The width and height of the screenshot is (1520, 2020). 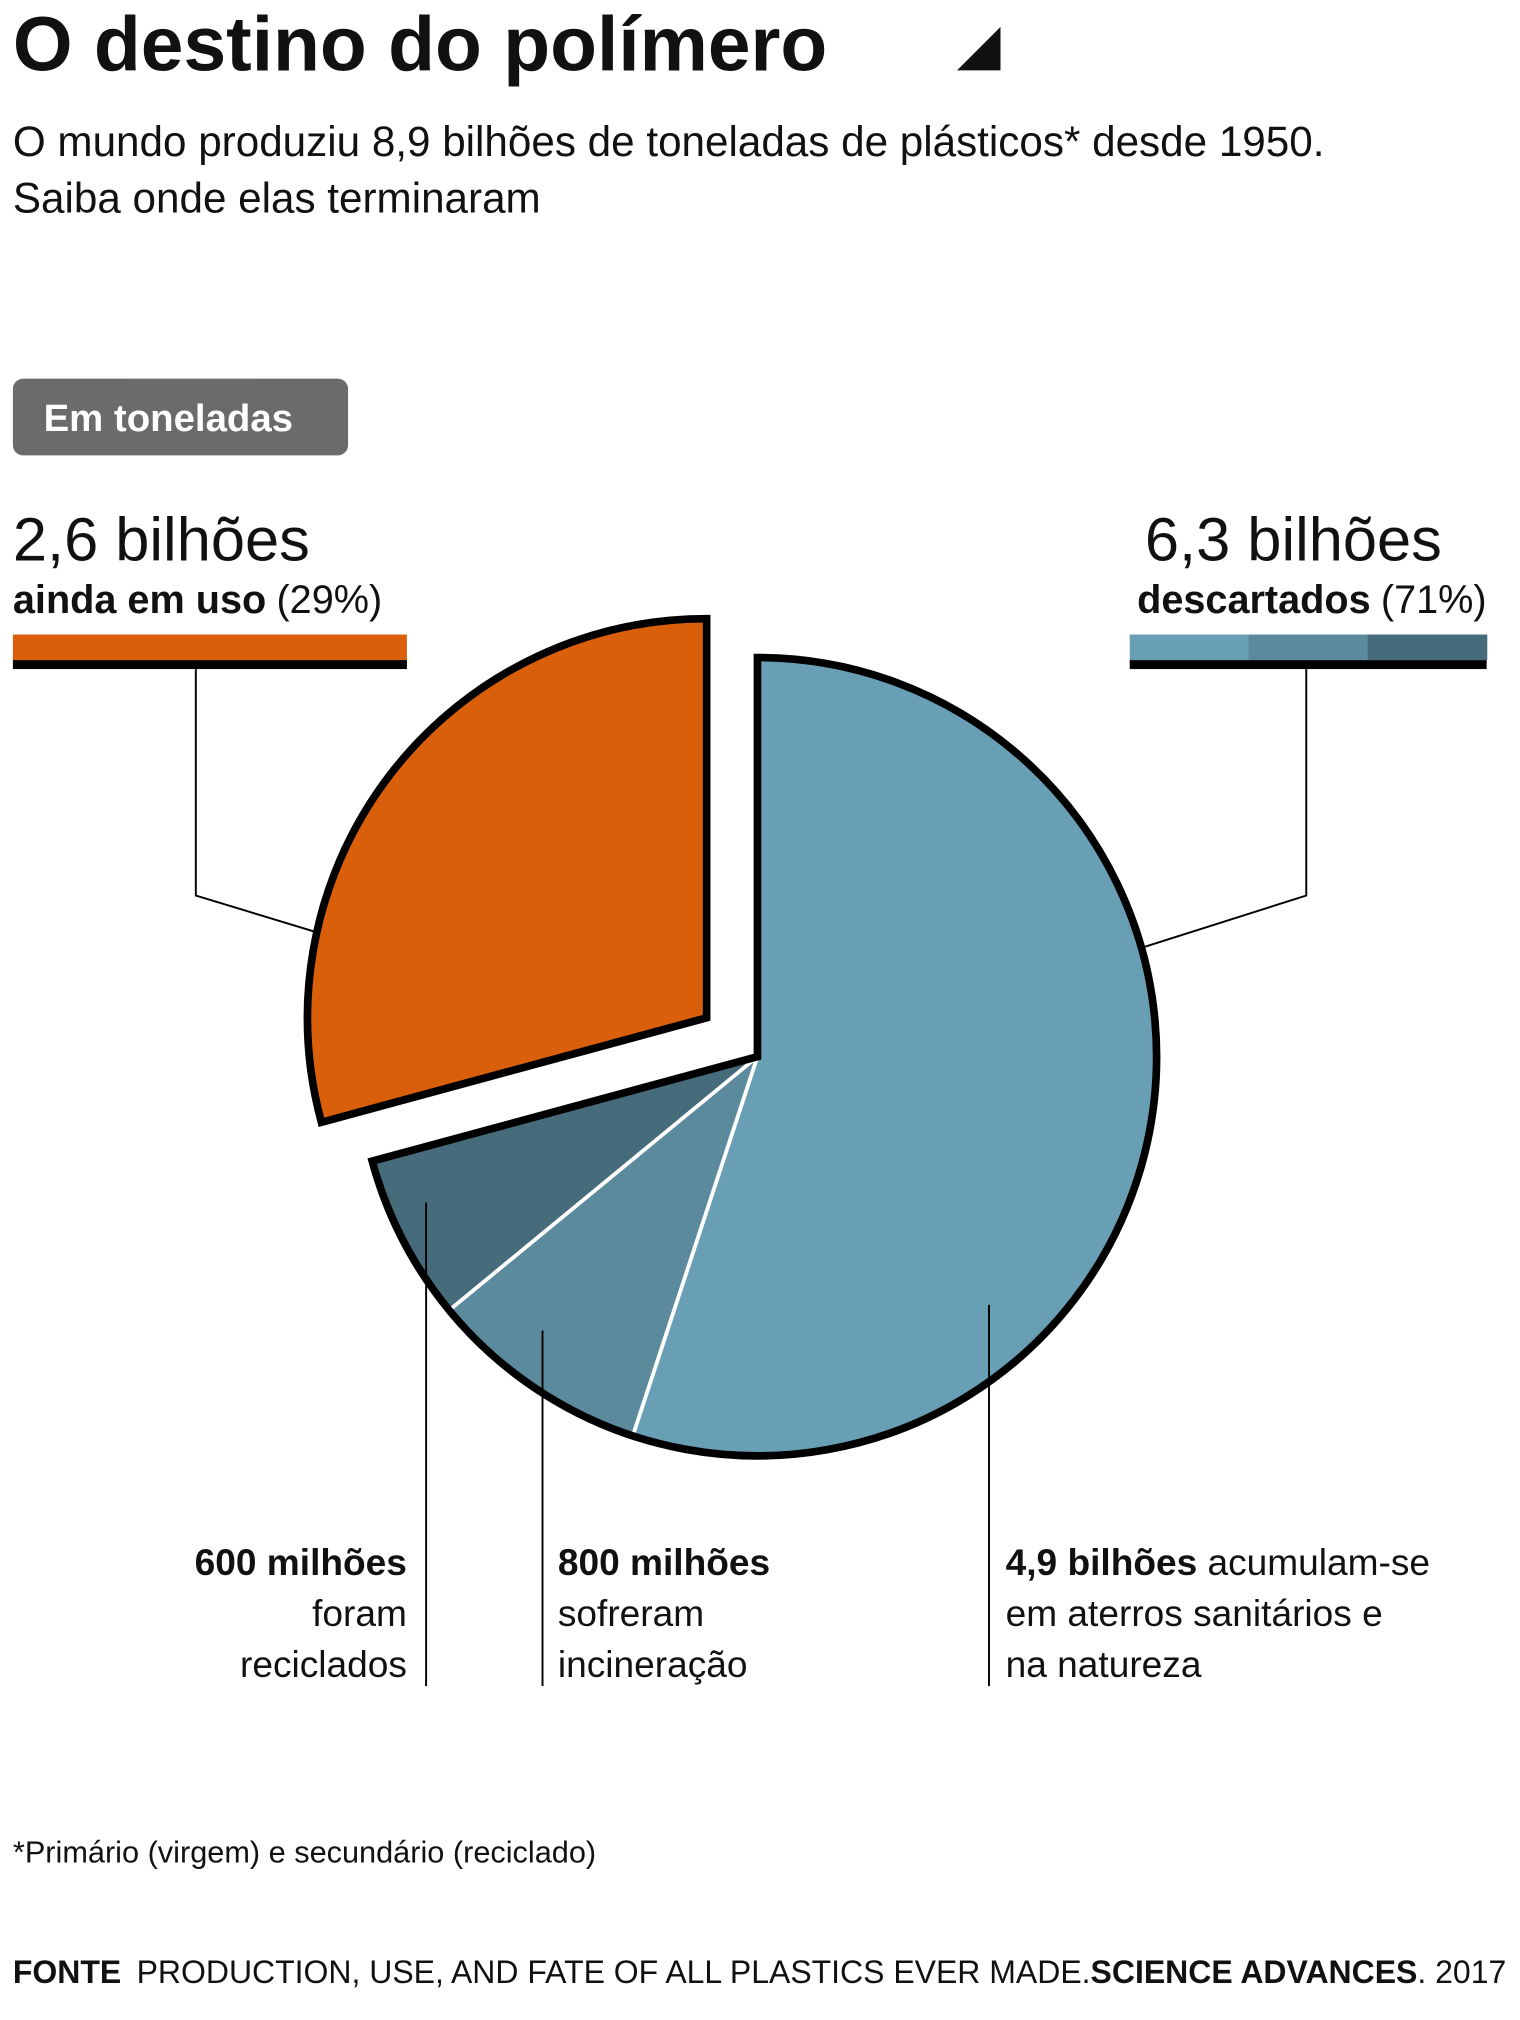 What do you see at coordinates (1461, 1972) in the screenshot?
I see `source-year: . 2017` at bounding box center [1461, 1972].